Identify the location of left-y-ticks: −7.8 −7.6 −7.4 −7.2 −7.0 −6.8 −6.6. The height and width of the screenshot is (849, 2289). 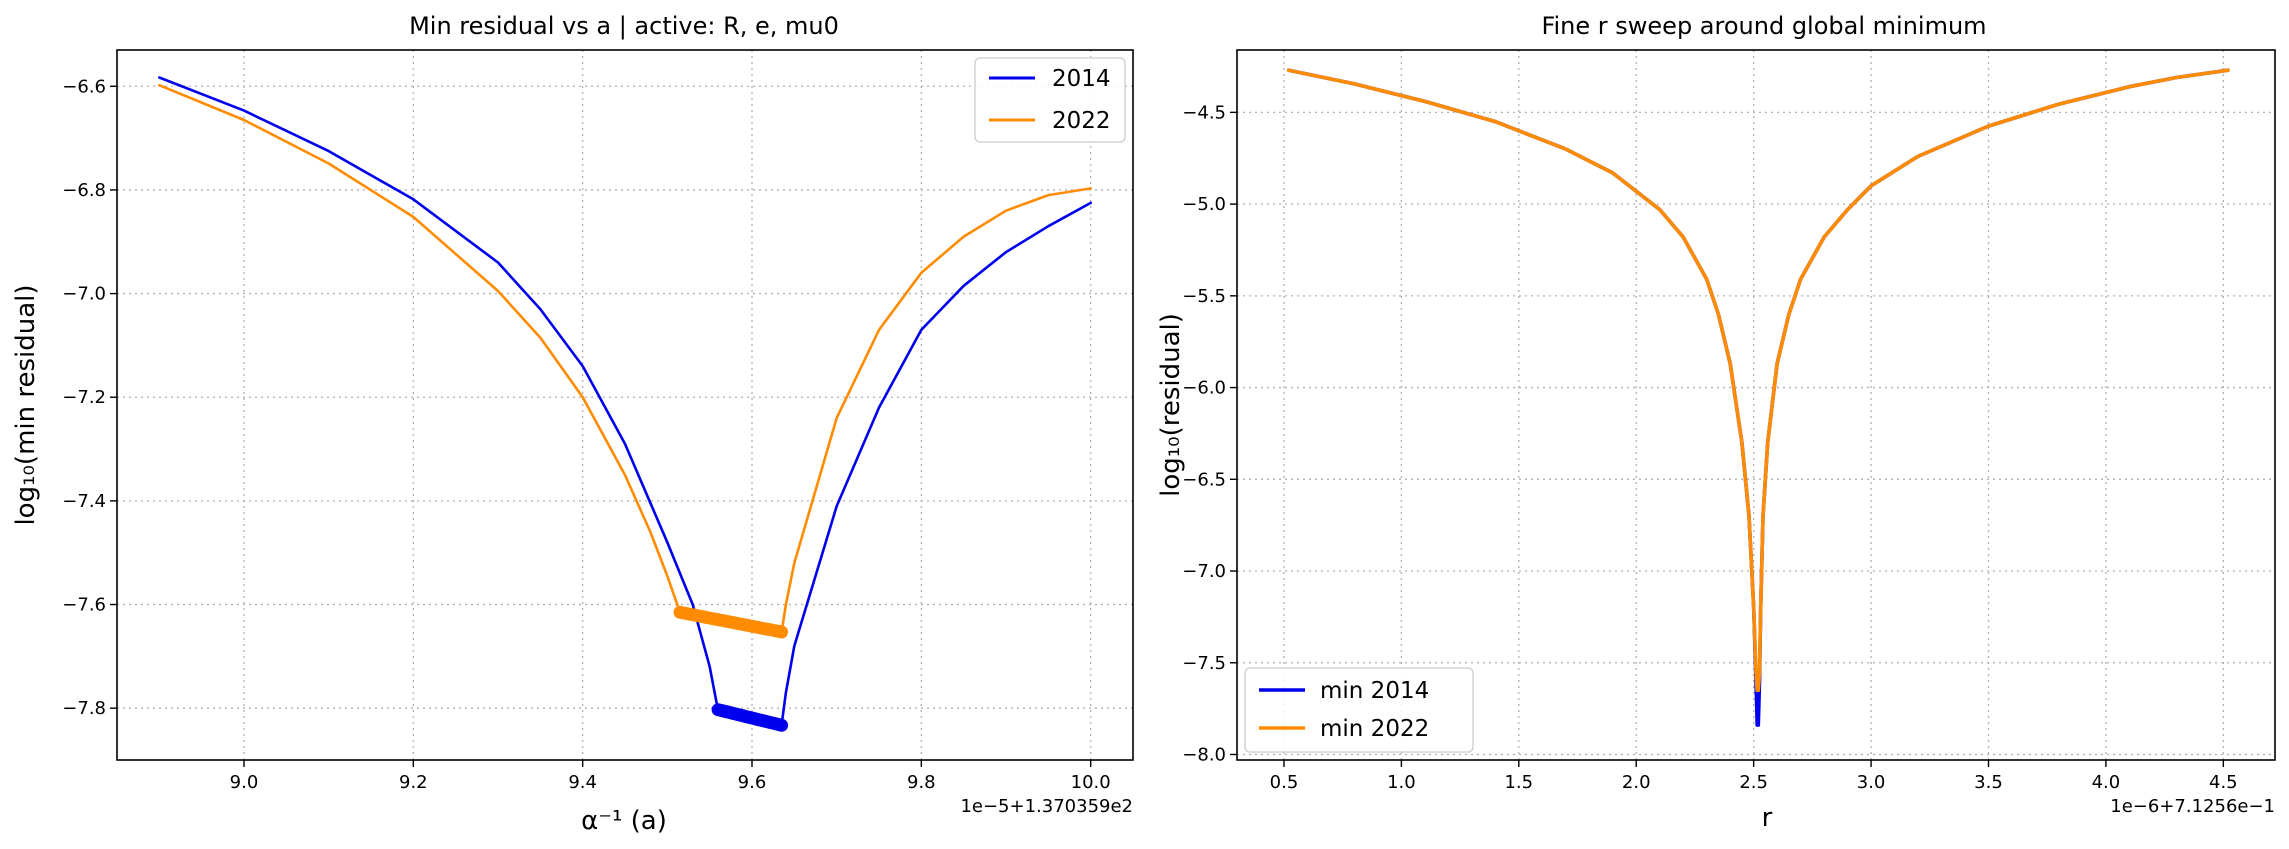
(89, 397).